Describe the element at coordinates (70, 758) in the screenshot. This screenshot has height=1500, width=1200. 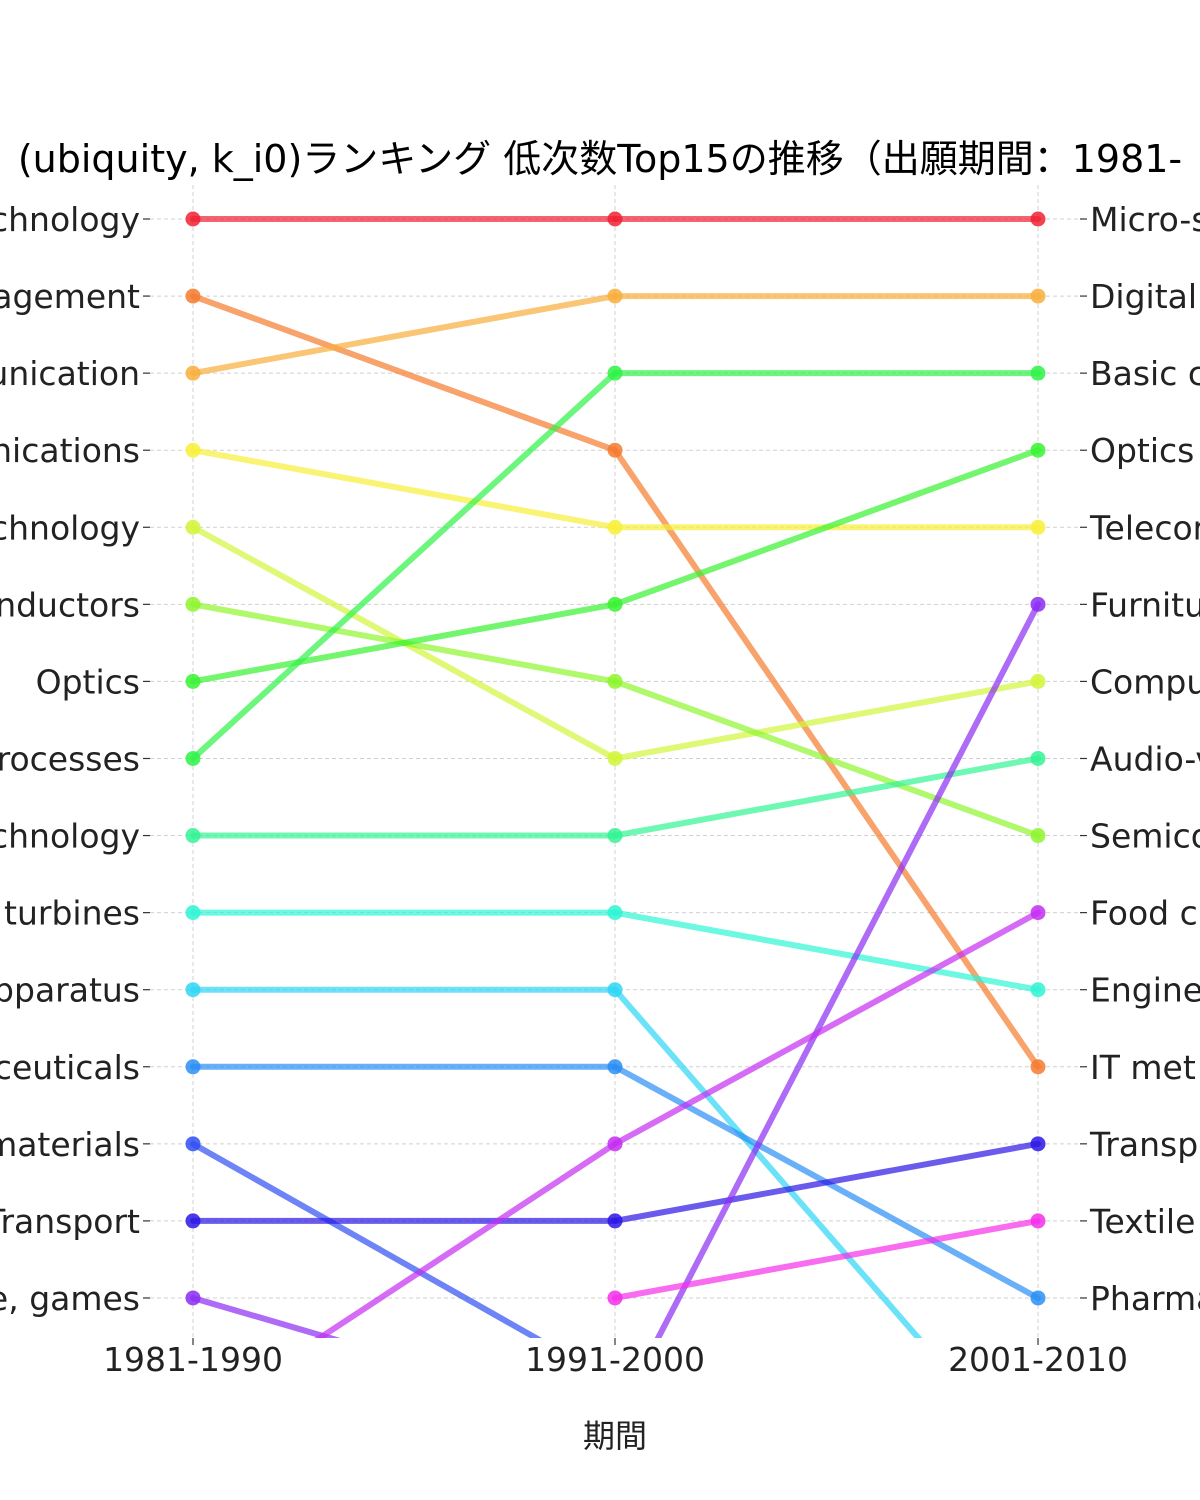
I see `y-tick-label-left: rocesses` at that location.